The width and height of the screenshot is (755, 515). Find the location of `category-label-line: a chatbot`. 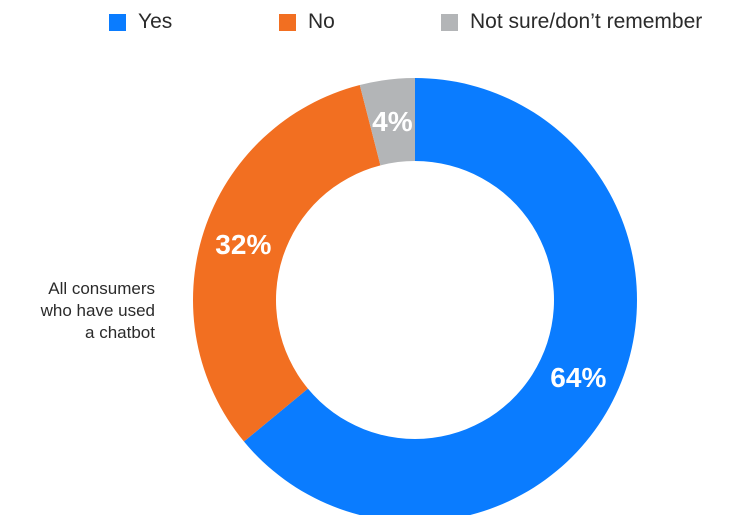

category-label-line: a chatbot is located at coordinates (120, 332).